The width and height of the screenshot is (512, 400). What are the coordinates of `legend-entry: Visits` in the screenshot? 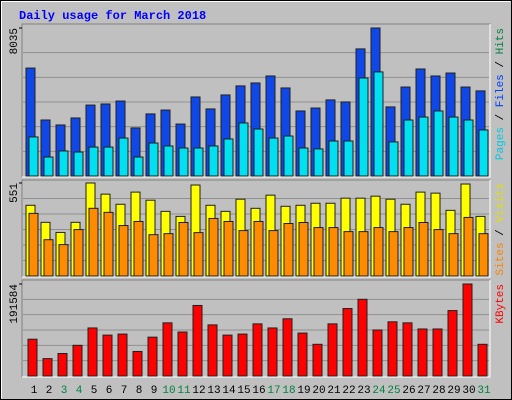 It's located at (501, 203).